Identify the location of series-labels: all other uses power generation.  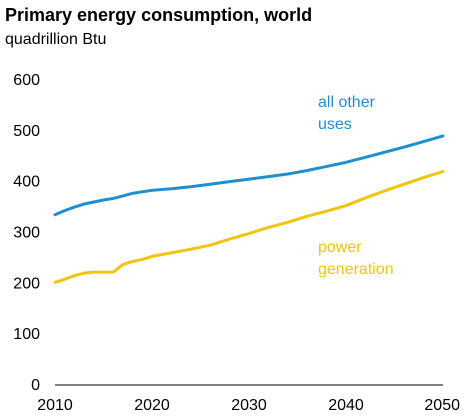
(356, 186).